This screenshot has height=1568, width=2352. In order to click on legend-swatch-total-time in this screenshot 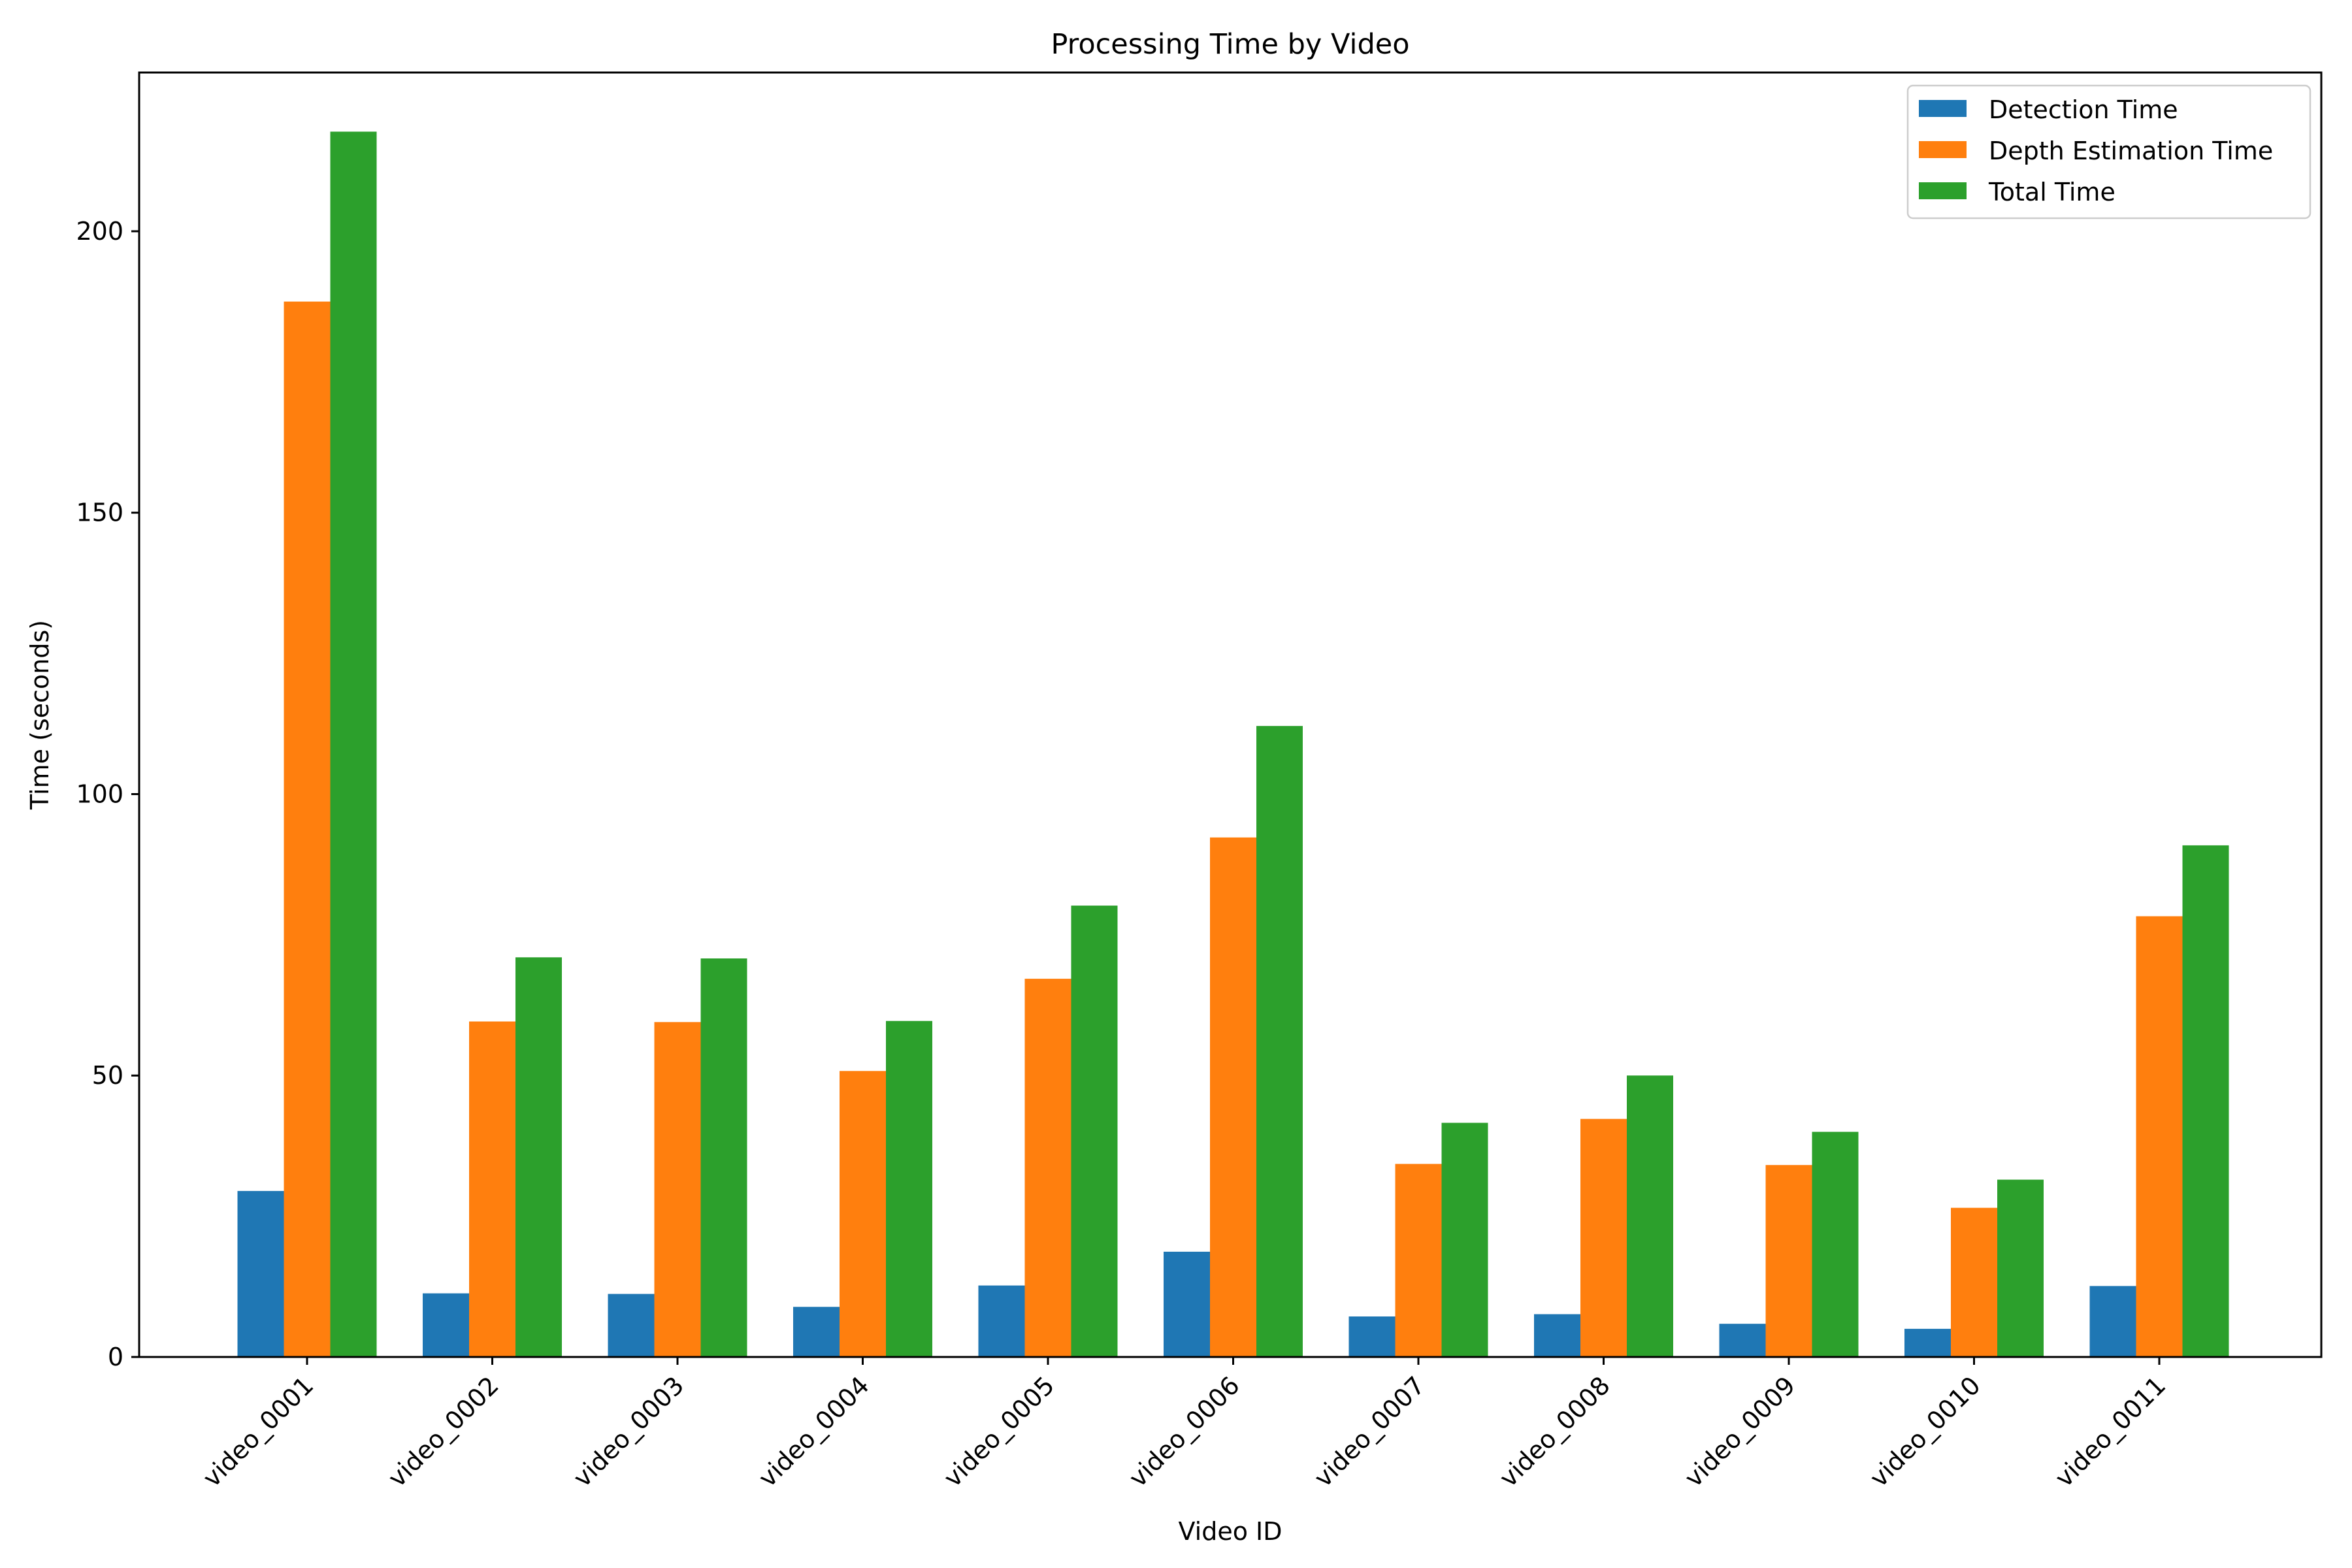, I will do `click(1943, 190)`.